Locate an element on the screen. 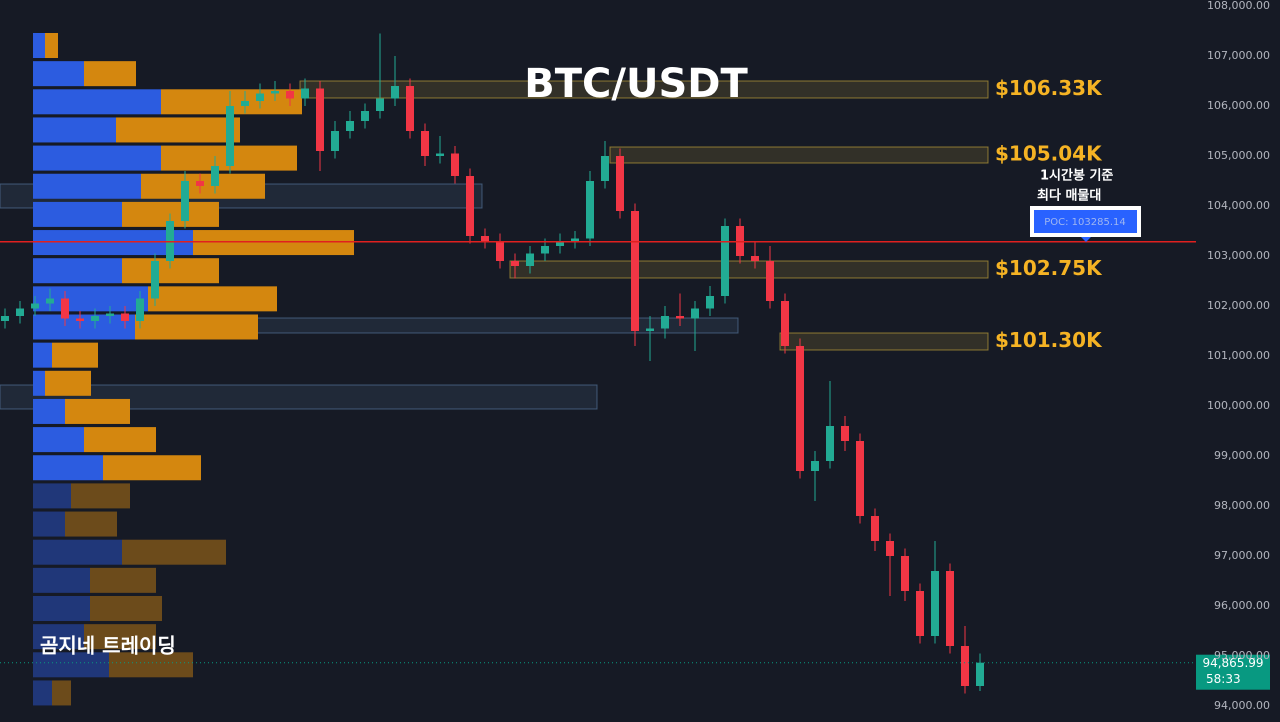  y-tick-label: 96,000.00 is located at coordinates (1242, 605).